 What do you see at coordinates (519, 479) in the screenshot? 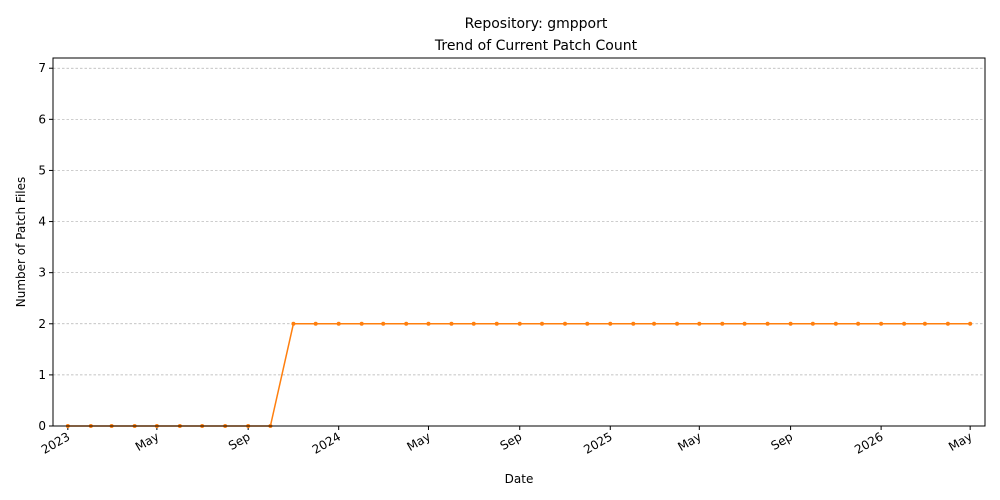
I see `x-axis-label: Date` at bounding box center [519, 479].